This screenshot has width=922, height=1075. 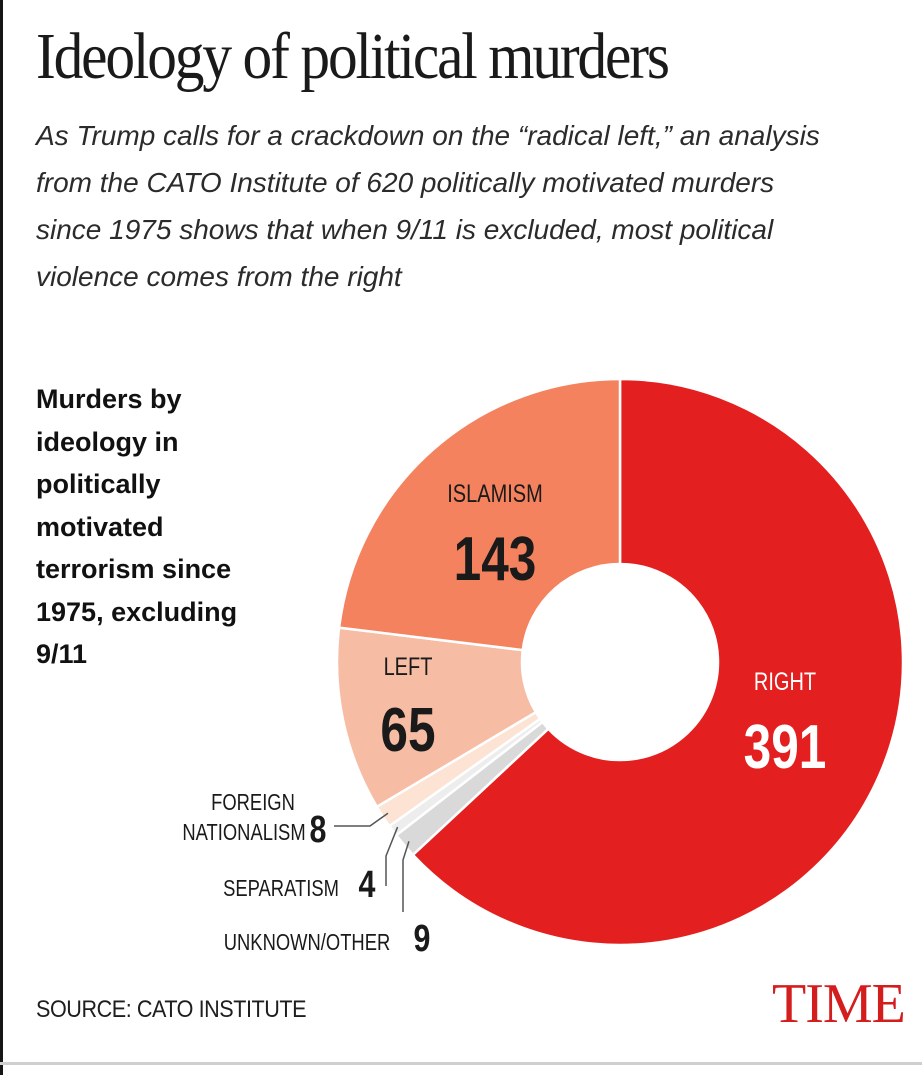 I want to click on label-right: RIGHT, so click(x=785, y=682).